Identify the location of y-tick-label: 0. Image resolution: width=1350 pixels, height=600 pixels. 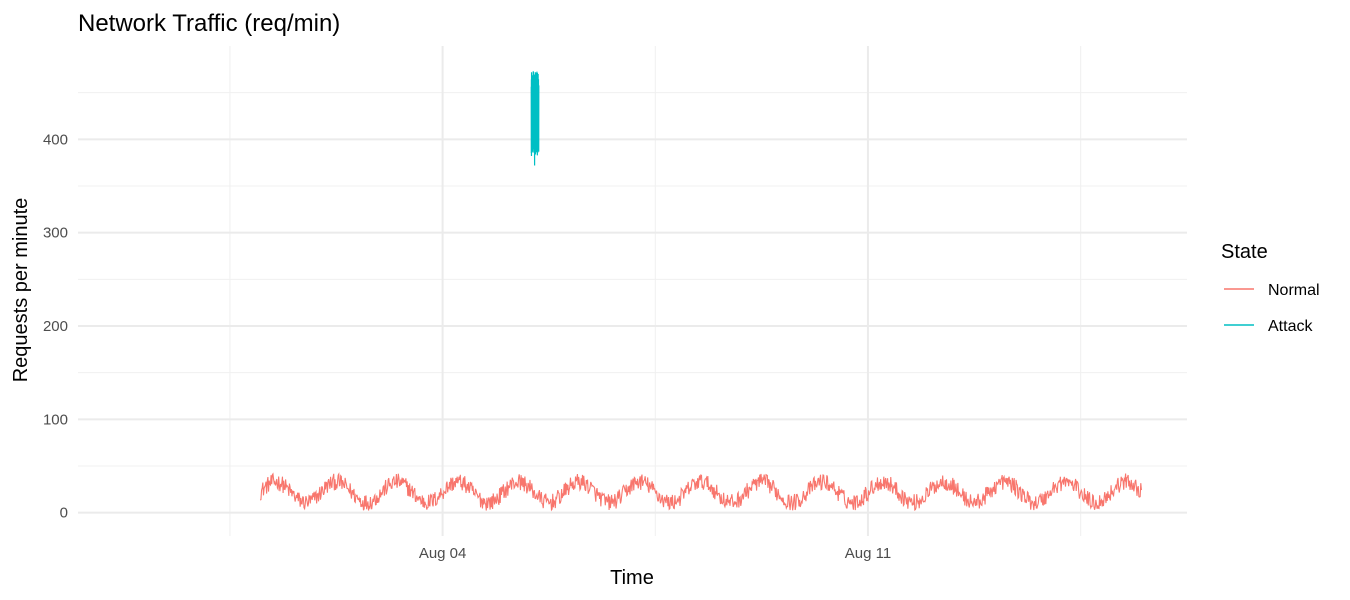
(64, 513).